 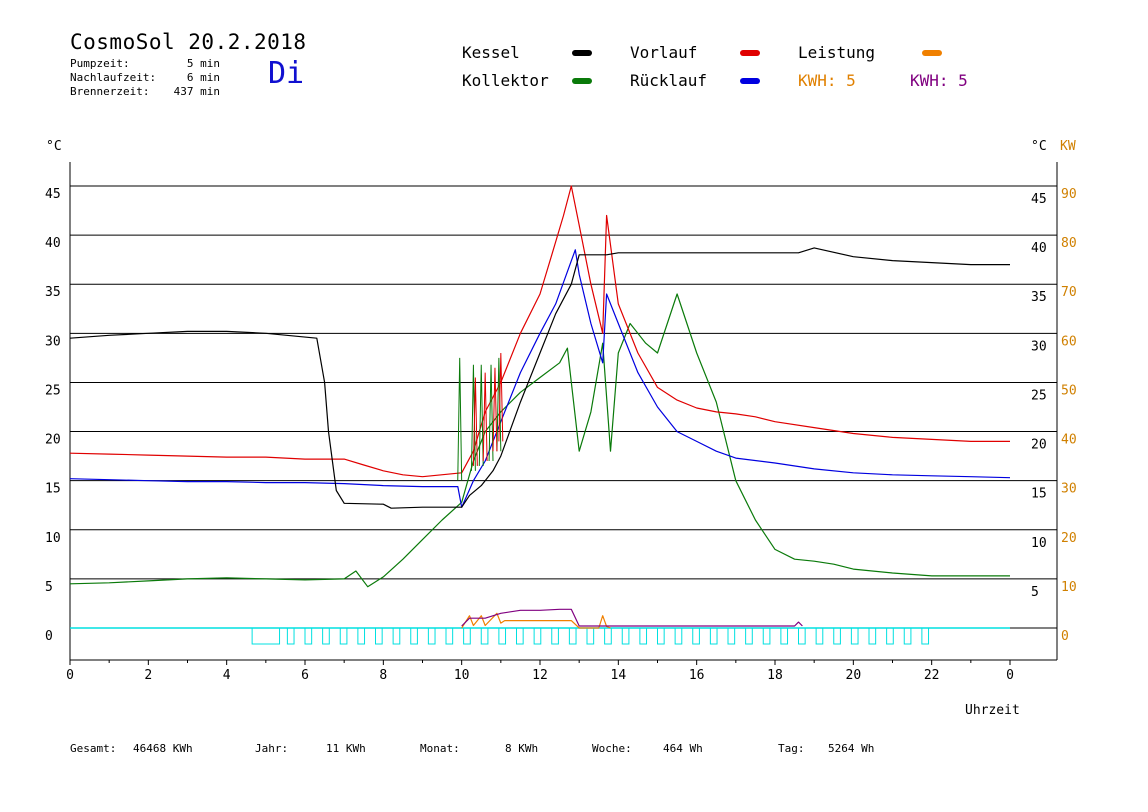 What do you see at coordinates (632, 617) in the screenshot?
I see `series-line-kwh` at bounding box center [632, 617].